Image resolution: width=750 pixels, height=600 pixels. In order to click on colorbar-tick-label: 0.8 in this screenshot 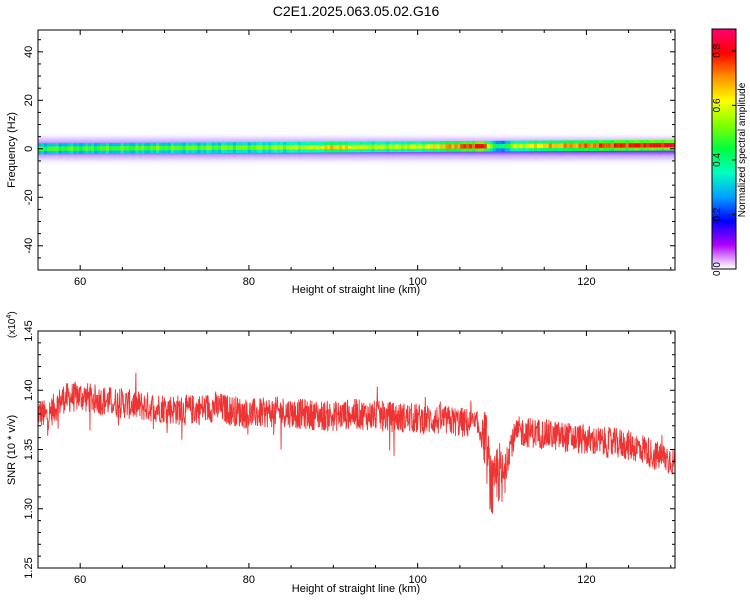, I will do `click(717, 50)`.